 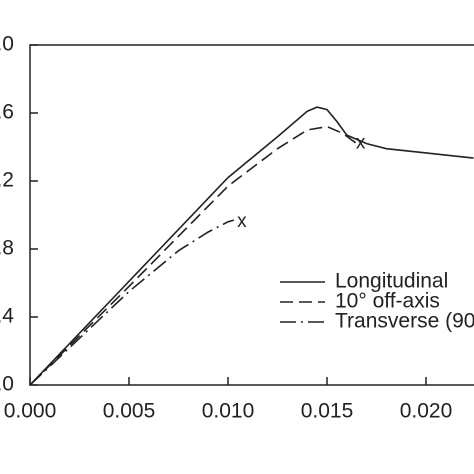 What do you see at coordinates (7, 316) in the screenshot?
I see `y-tick-label: 0.4` at bounding box center [7, 316].